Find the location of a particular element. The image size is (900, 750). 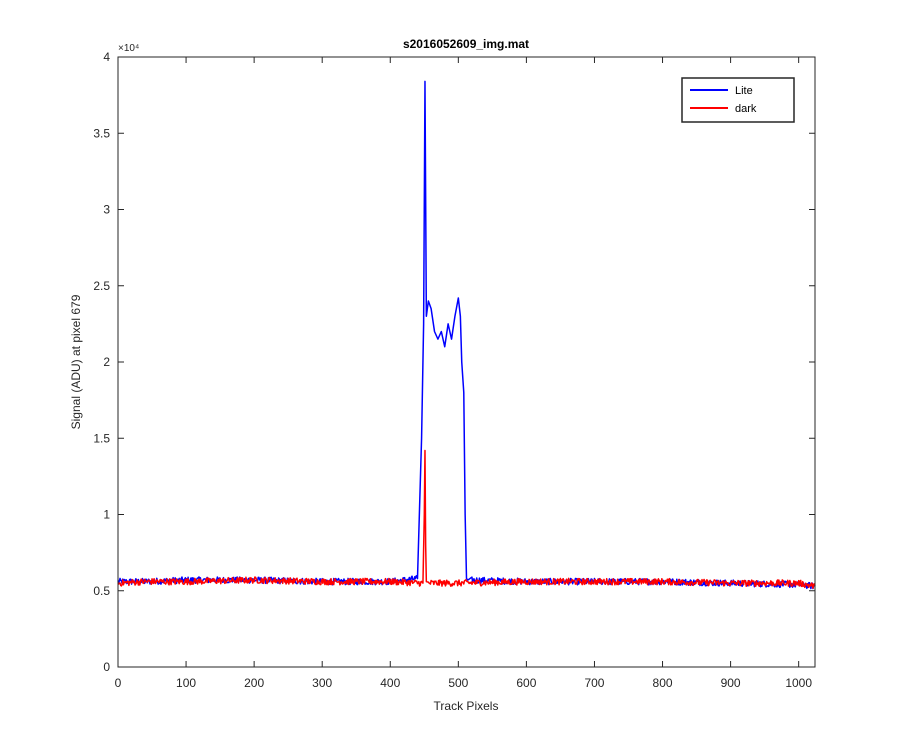

legend-box is located at coordinates (738, 100).